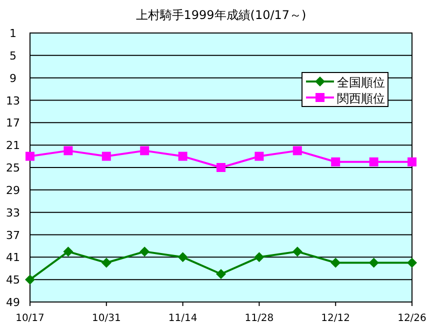  Describe the element at coordinates (13, 78) in the screenshot. I see `y-tick-label: 9` at that location.